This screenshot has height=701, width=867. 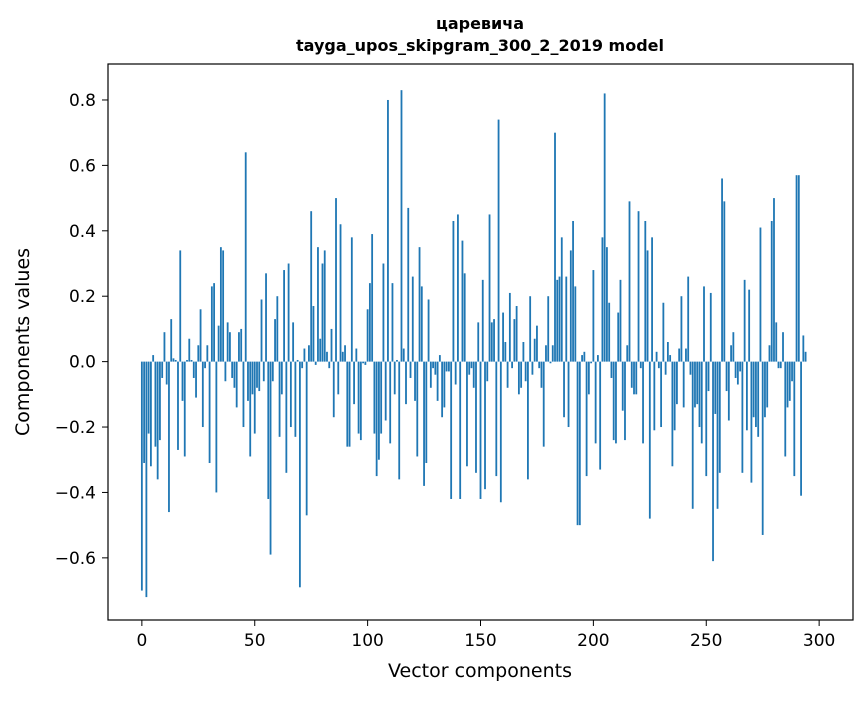 I want to click on x-tick-label: 250, so click(x=706, y=641).